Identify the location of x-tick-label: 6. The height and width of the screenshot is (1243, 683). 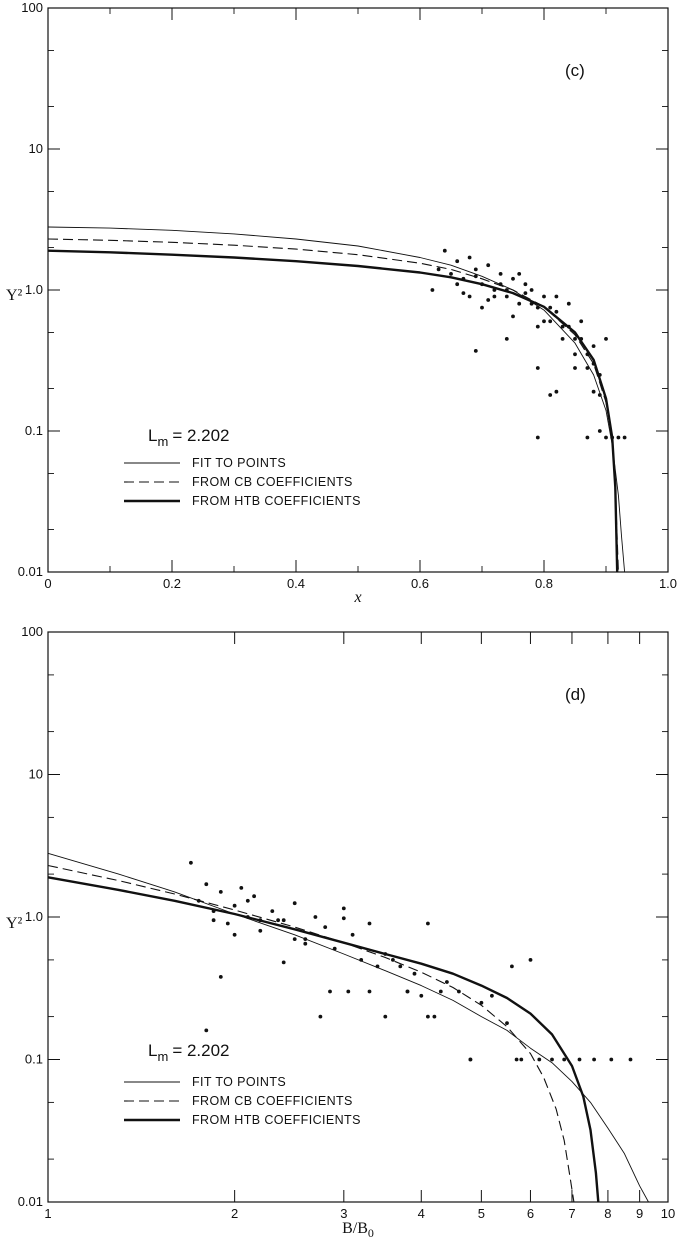
(530, 1213).